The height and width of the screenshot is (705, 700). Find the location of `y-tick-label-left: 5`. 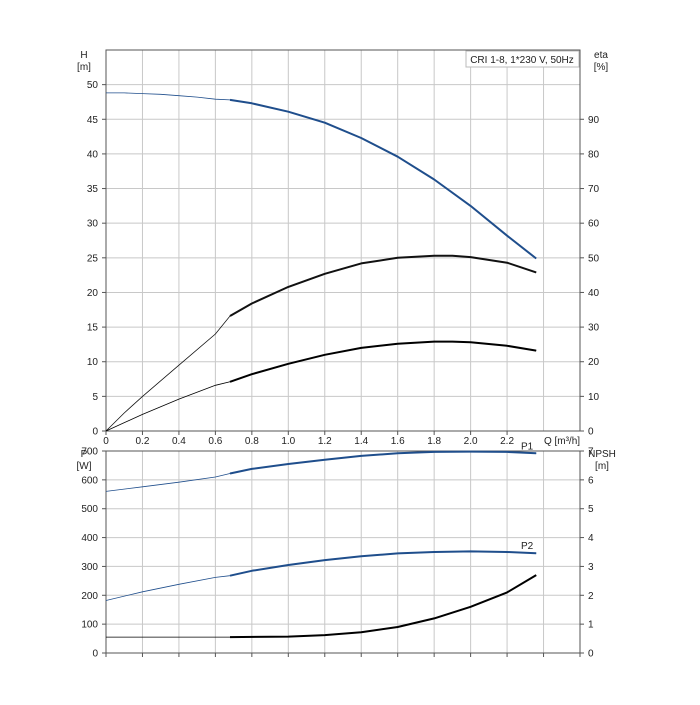

y-tick-label-left: 5 is located at coordinates (95, 397).